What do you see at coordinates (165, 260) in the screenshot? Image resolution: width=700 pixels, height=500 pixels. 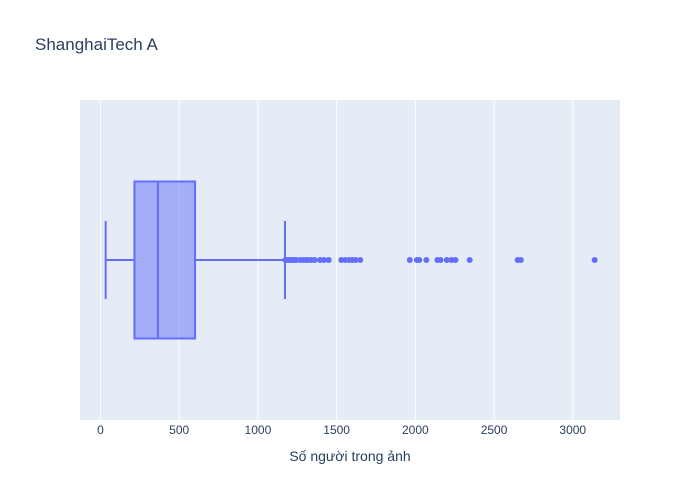 I see `box-iqr` at bounding box center [165, 260].